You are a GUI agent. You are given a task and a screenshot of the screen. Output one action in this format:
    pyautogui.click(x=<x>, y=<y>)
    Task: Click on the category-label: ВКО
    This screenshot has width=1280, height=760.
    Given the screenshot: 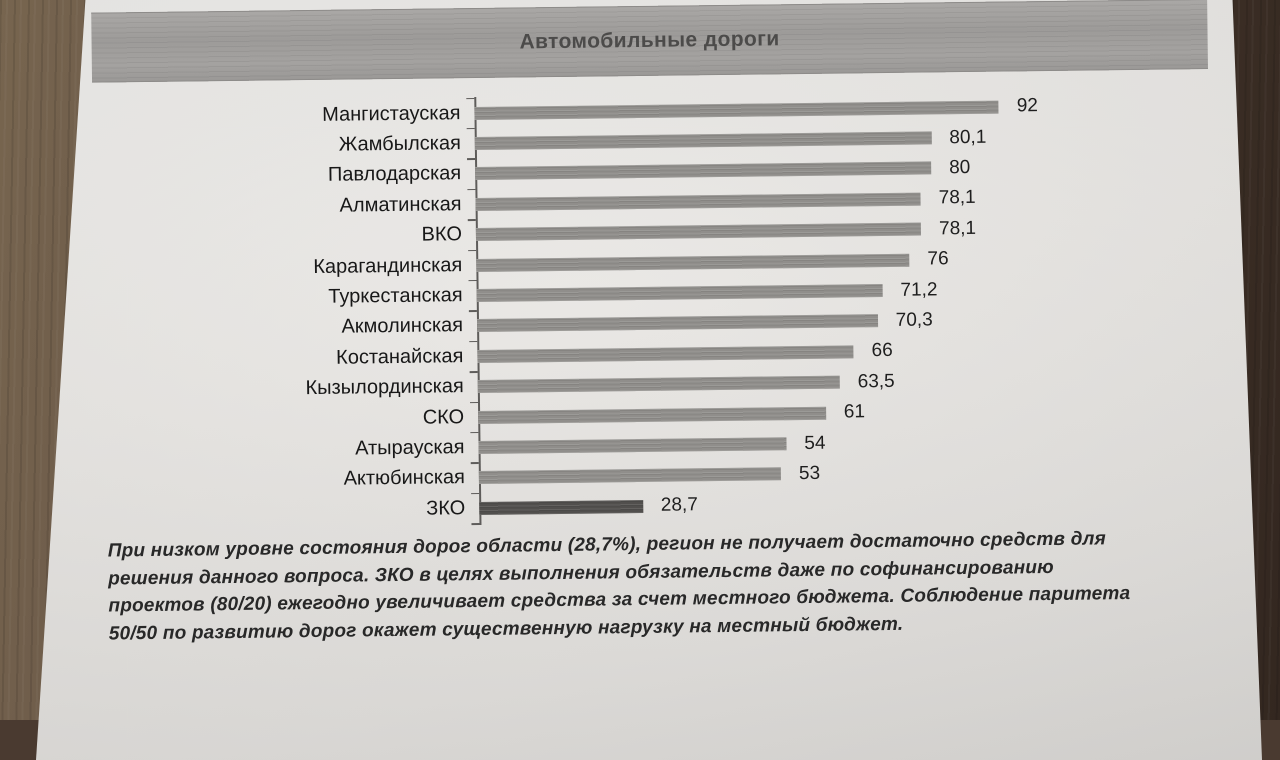 What is the action you would take?
    pyautogui.click(x=442, y=234)
    